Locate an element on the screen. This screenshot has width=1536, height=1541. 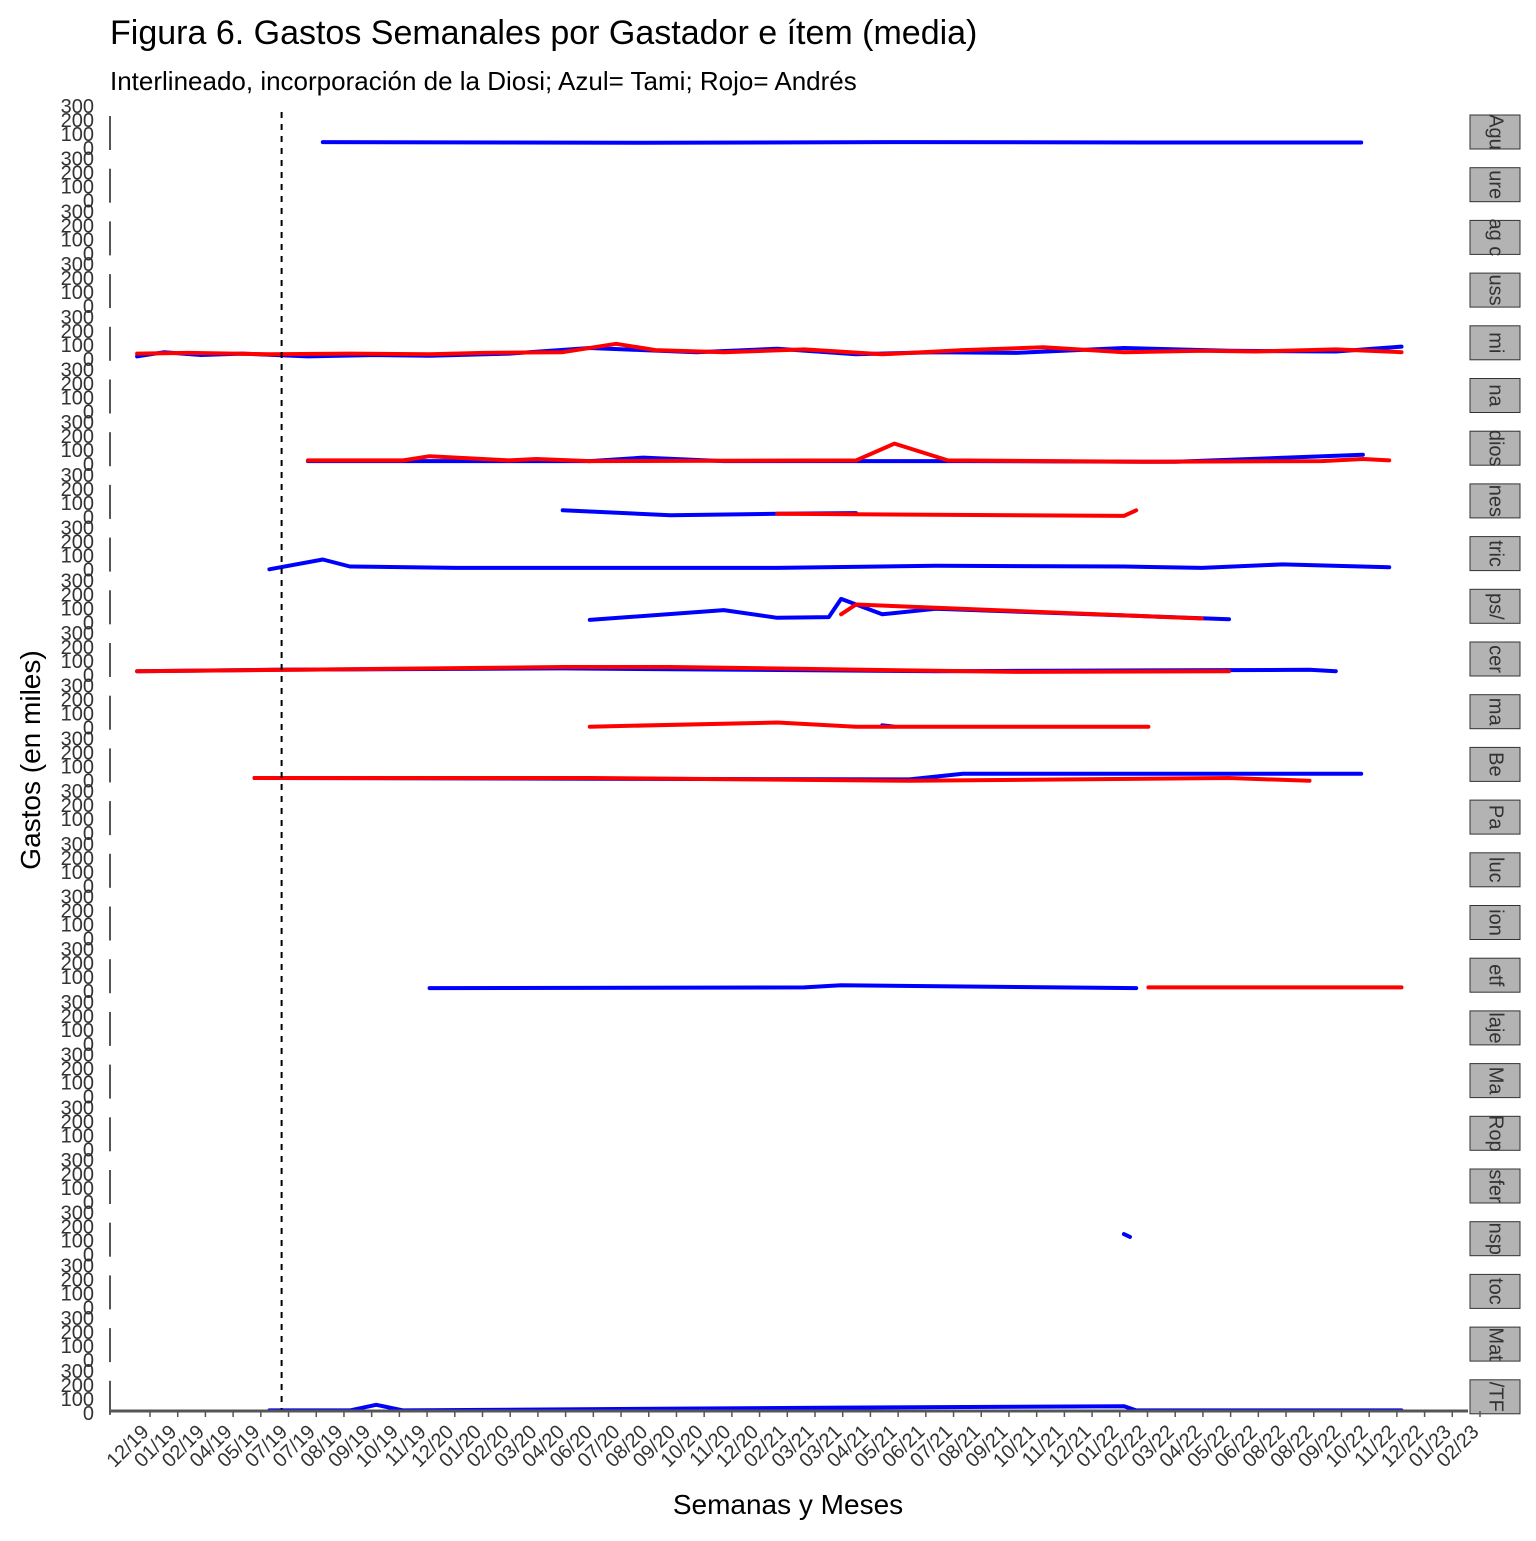
facet-strip-label: mi is located at coordinates (1496, 342).